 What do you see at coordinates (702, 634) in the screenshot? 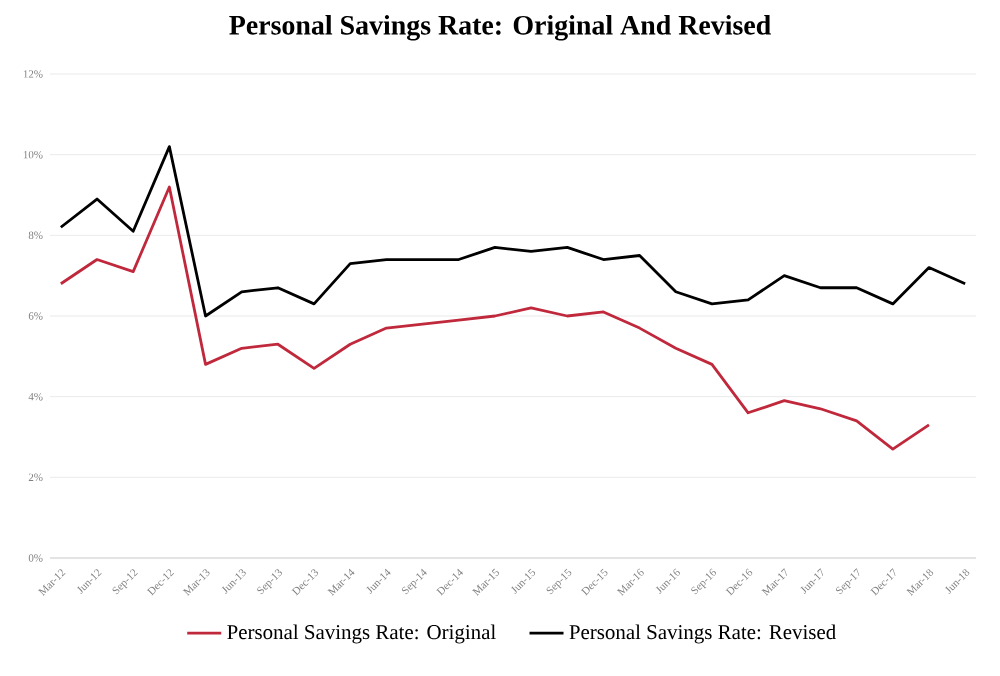
I see `legend-label: Personal Savings Rate: Revised` at bounding box center [702, 634].